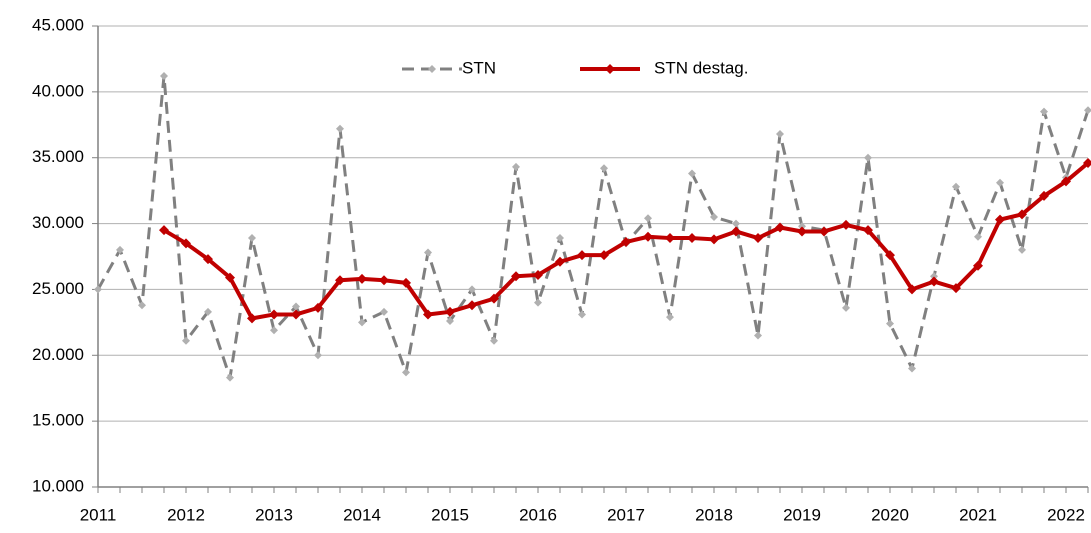 Image resolution: width=1091 pixels, height=533 pixels. What do you see at coordinates (58, 420) in the screenshot?
I see `y-tick-label: 15.000` at bounding box center [58, 420].